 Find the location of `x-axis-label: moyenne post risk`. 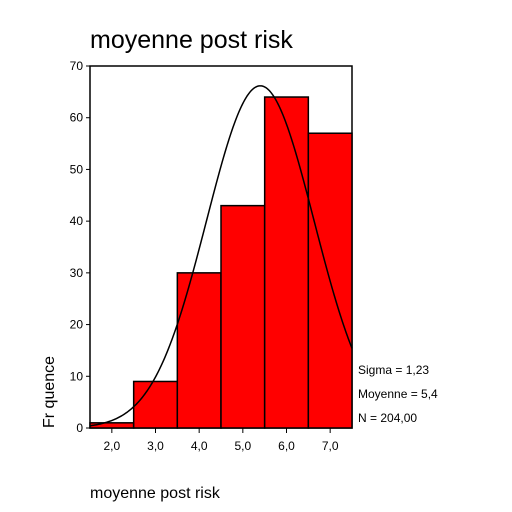

x-axis-label: moyenne post risk is located at coordinates (155, 493).